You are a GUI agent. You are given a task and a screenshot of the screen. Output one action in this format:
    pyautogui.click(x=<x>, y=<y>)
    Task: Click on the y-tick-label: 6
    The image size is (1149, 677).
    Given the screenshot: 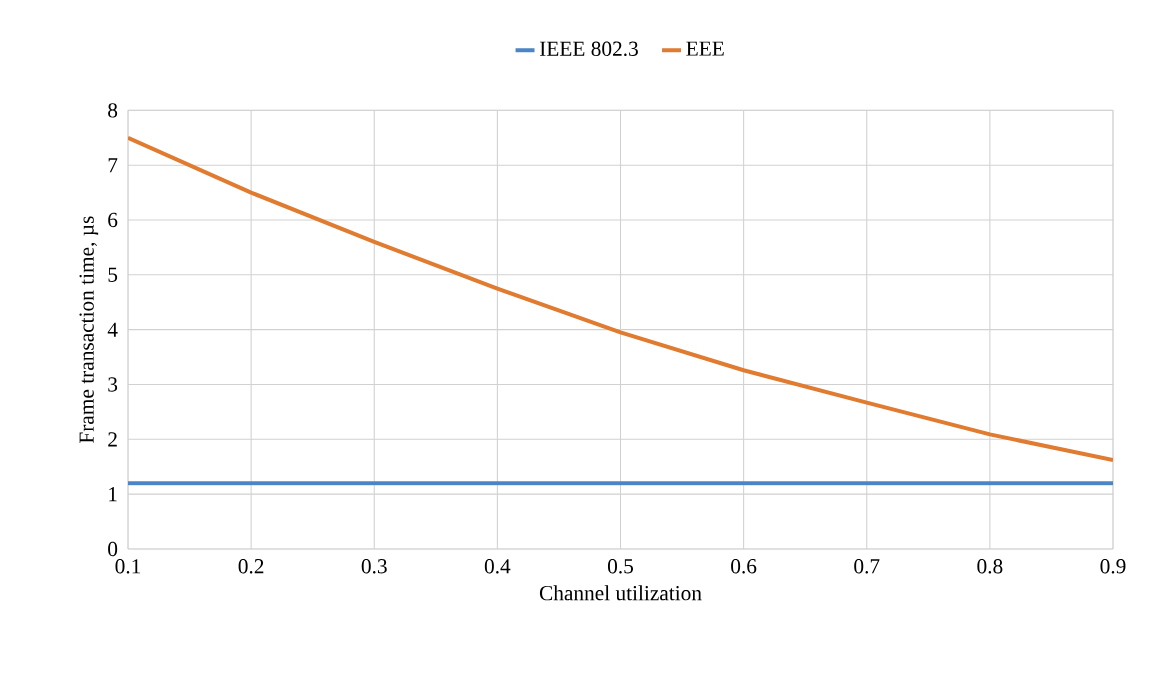 What is the action you would take?
    pyautogui.click(x=113, y=220)
    